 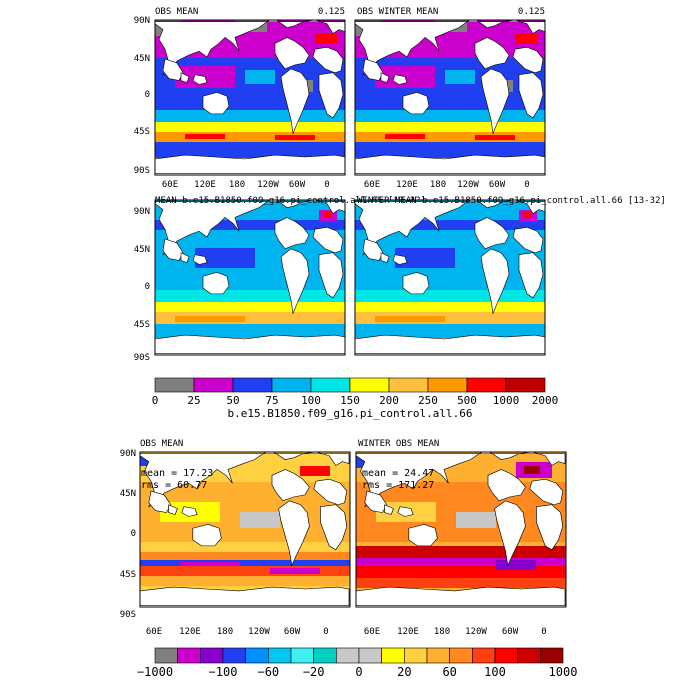 I want to click on map-panel-obs-winter-mean, so click(x=450, y=97).